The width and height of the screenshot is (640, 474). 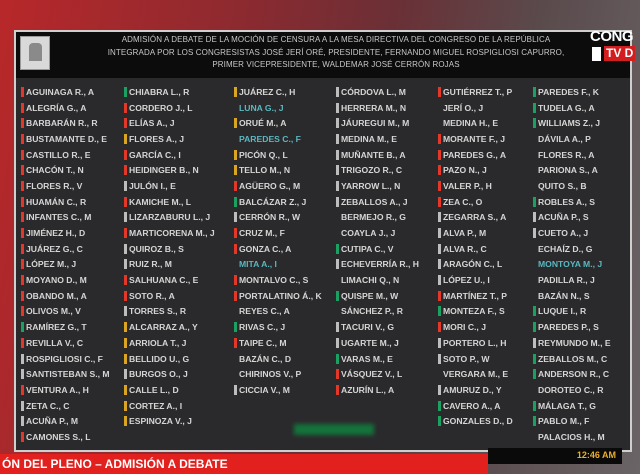 What do you see at coordinates (572, 155) in the screenshot?
I see `legislator-item: FLORES R., A` at bounding box center [572, 155].